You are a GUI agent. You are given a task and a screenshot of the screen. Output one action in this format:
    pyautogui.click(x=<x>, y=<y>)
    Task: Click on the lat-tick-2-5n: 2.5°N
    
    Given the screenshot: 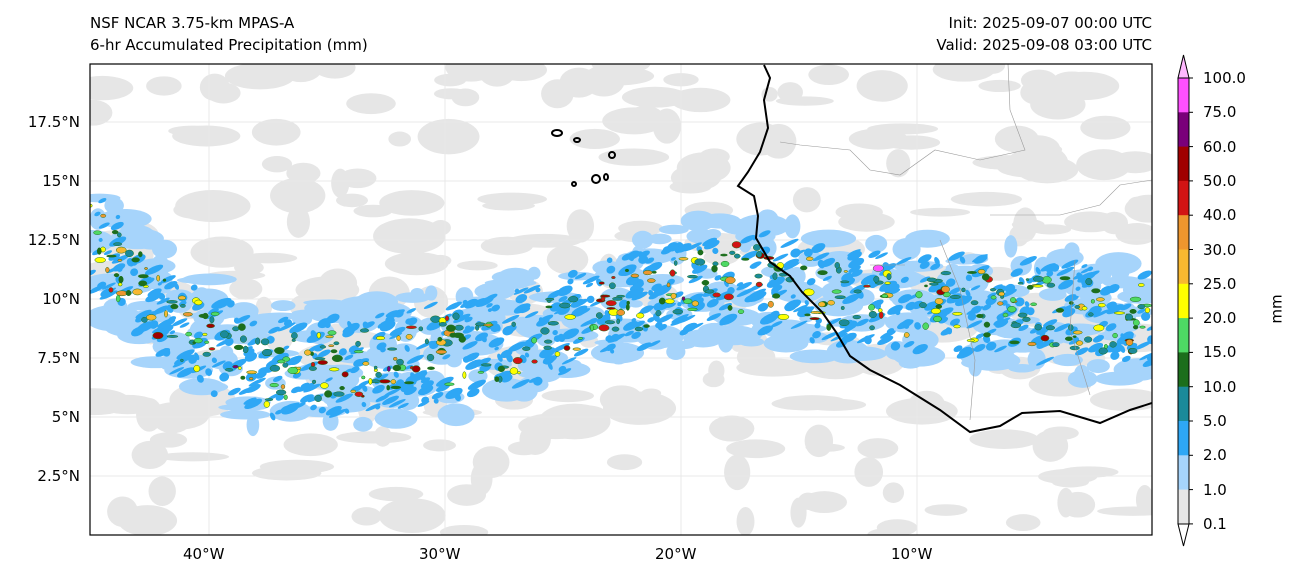 What is the action you would take?
    pyautogui.click(x=58, y=476)
    